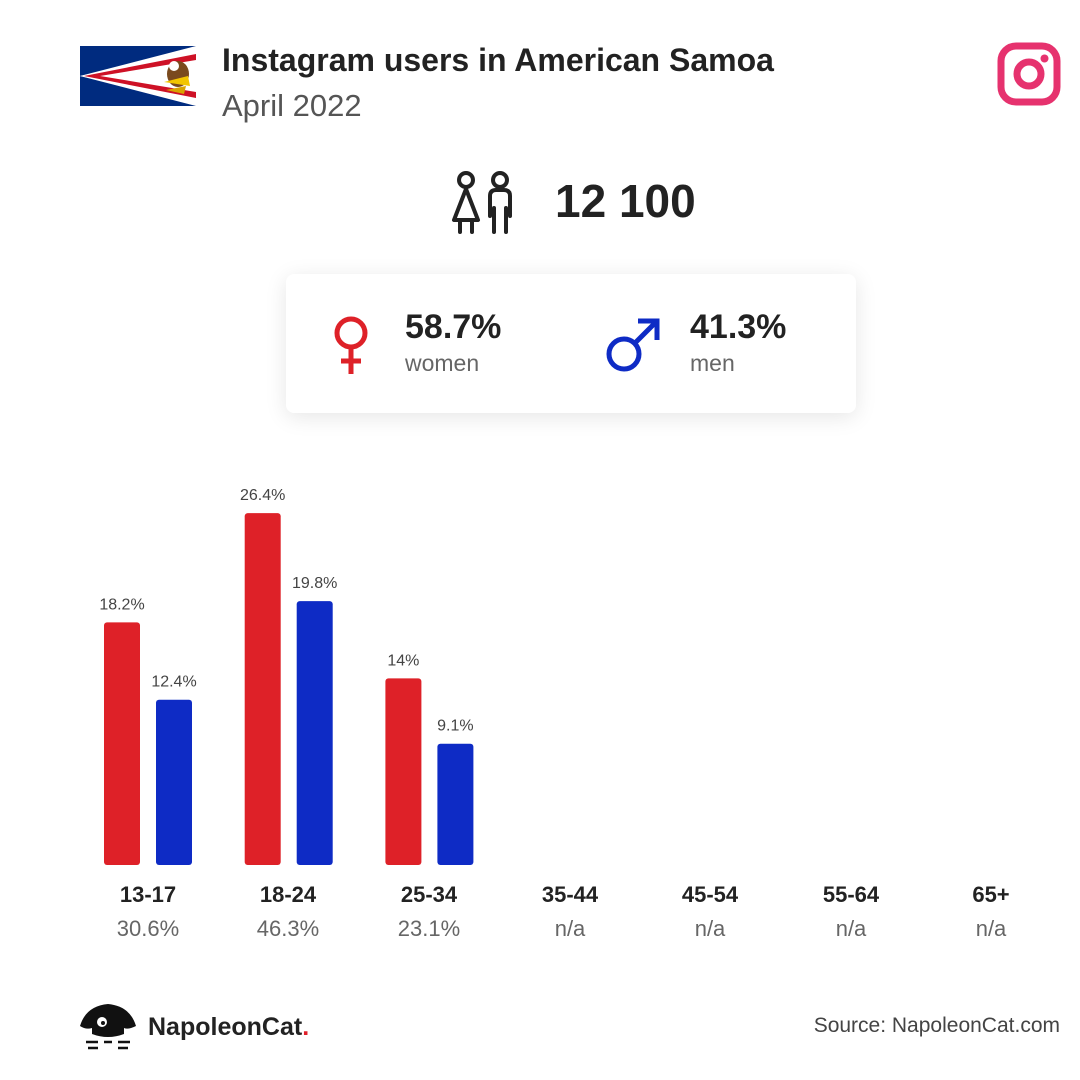  Describe the element at coordinates (625, 201) in the screenshot. I see `total-users-value: 12 100` at that location.